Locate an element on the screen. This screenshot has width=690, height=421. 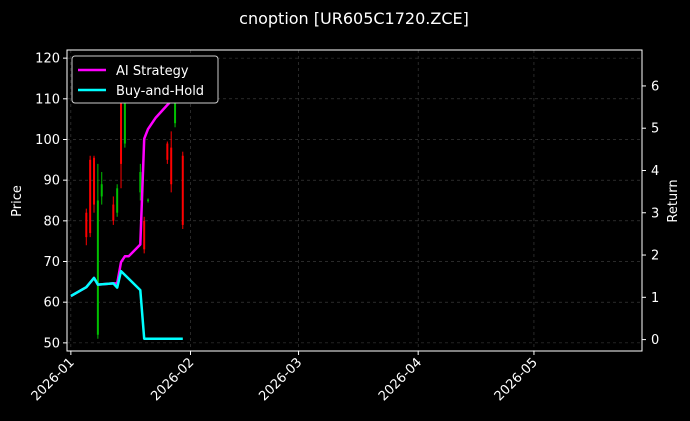
y-left-tick-label: 100 is located at coordinates (47, 140).